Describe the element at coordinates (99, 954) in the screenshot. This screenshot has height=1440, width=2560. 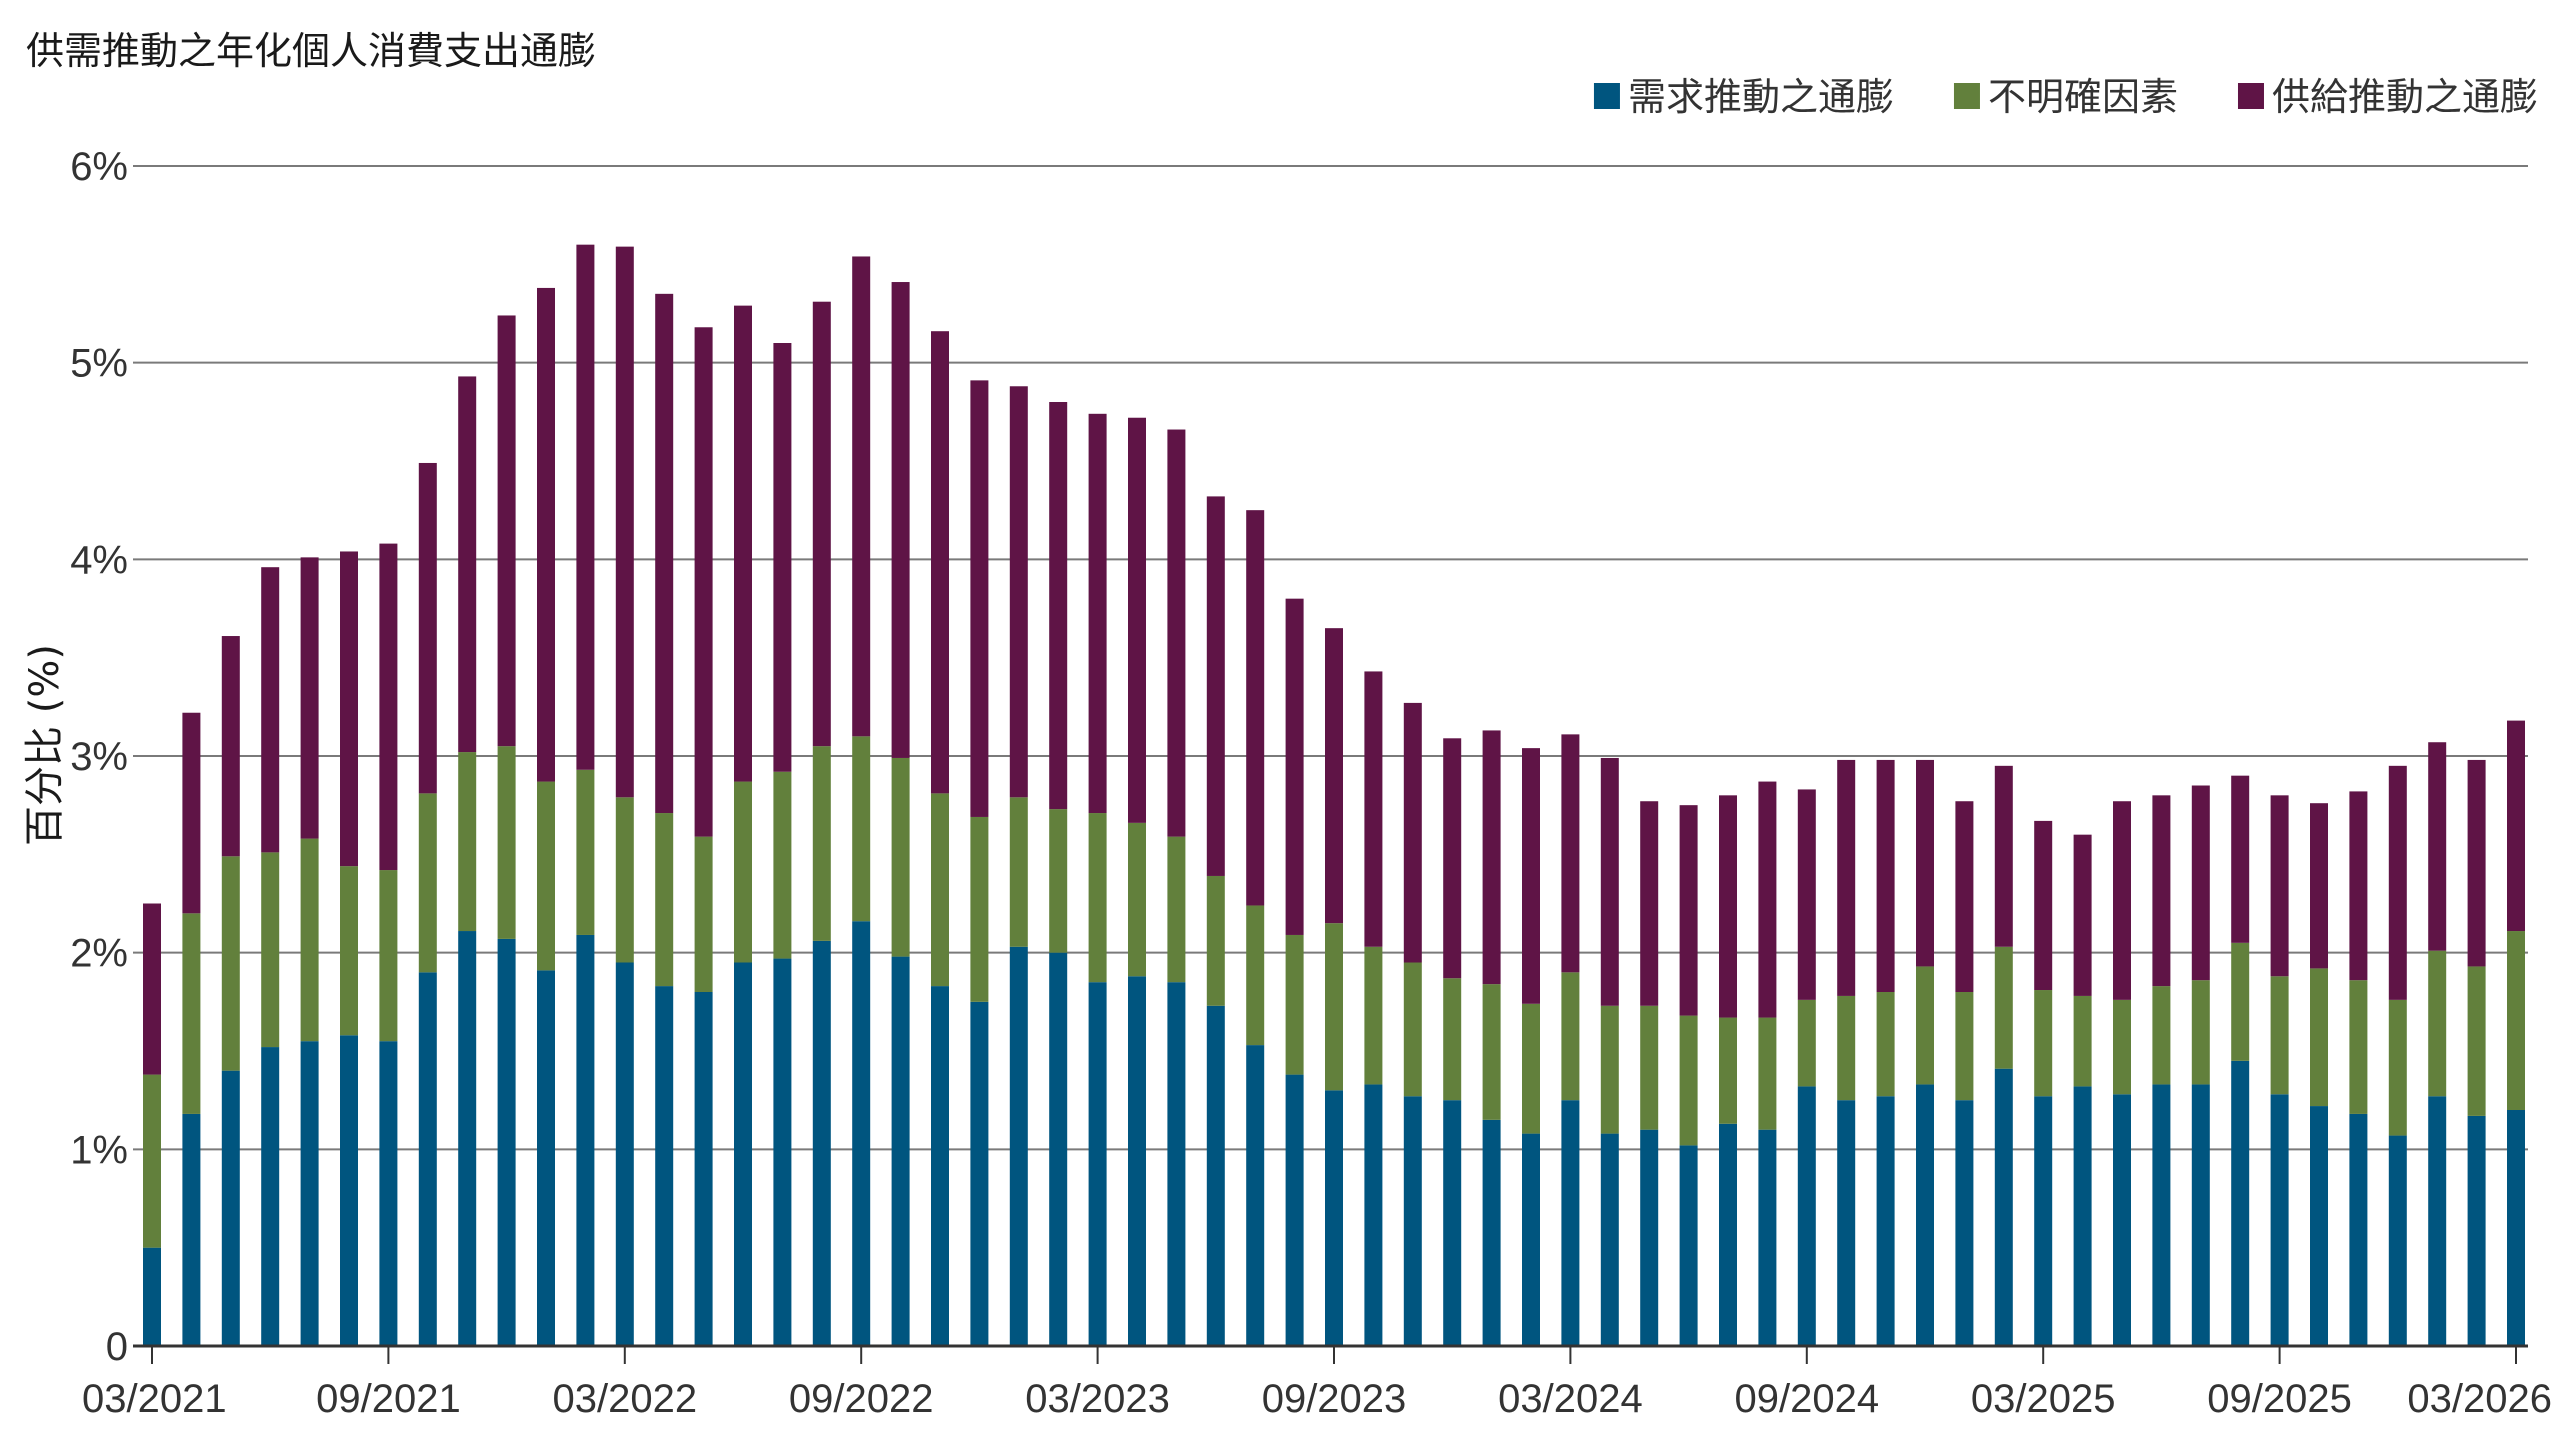
I see `y-tick-label: 2%` at that location.